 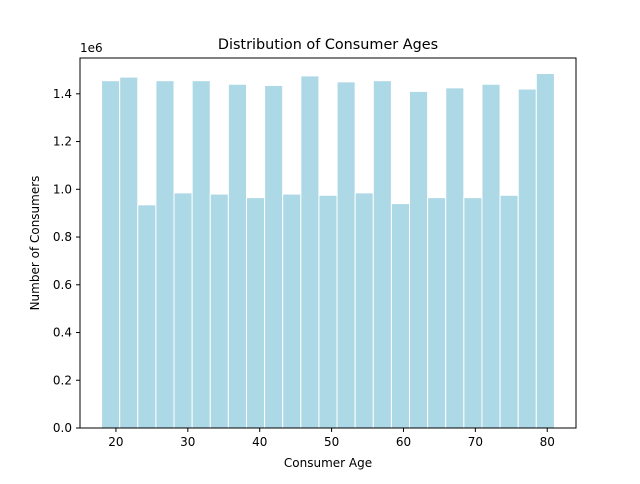 What do you see at coordinates (35, 243) in the screenshot?
I see `y-axis-label: Number of Consumers` at bounding box center [35, 243].